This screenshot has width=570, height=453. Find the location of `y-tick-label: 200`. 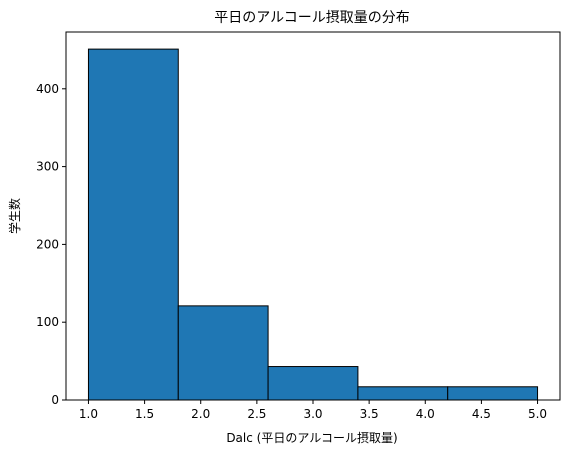

y-tick-label: 200 is located at coordinates (47, 244).